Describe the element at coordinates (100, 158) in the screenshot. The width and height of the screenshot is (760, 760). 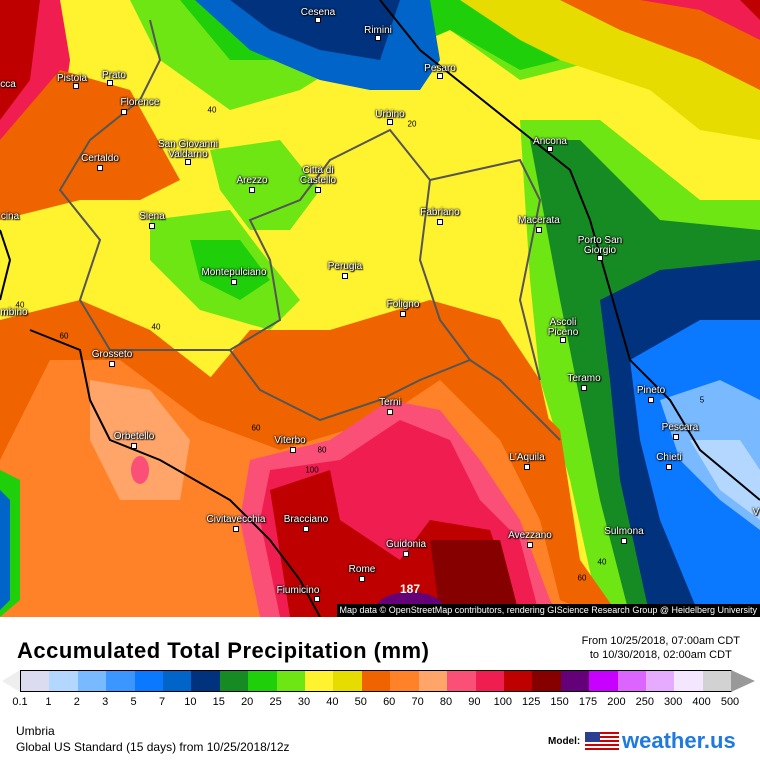
I see `city-label: Certaldo` at that location.